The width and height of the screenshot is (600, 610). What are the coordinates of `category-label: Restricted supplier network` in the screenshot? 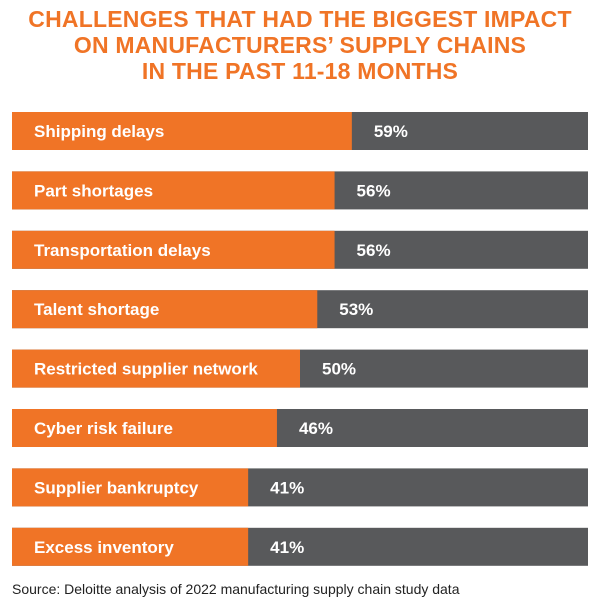 It's located at (146, 369).